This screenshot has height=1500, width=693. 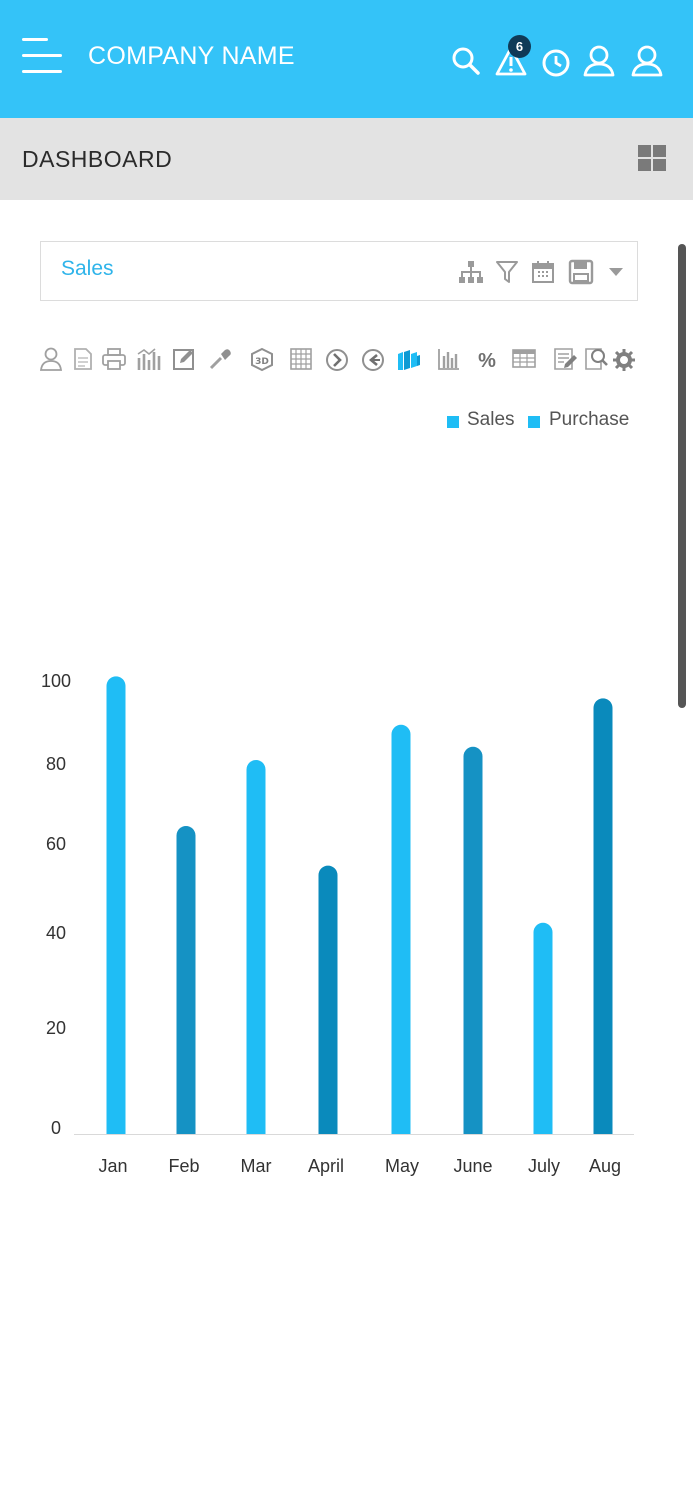 I want to click on bar-april, so click(x=328, y=999).